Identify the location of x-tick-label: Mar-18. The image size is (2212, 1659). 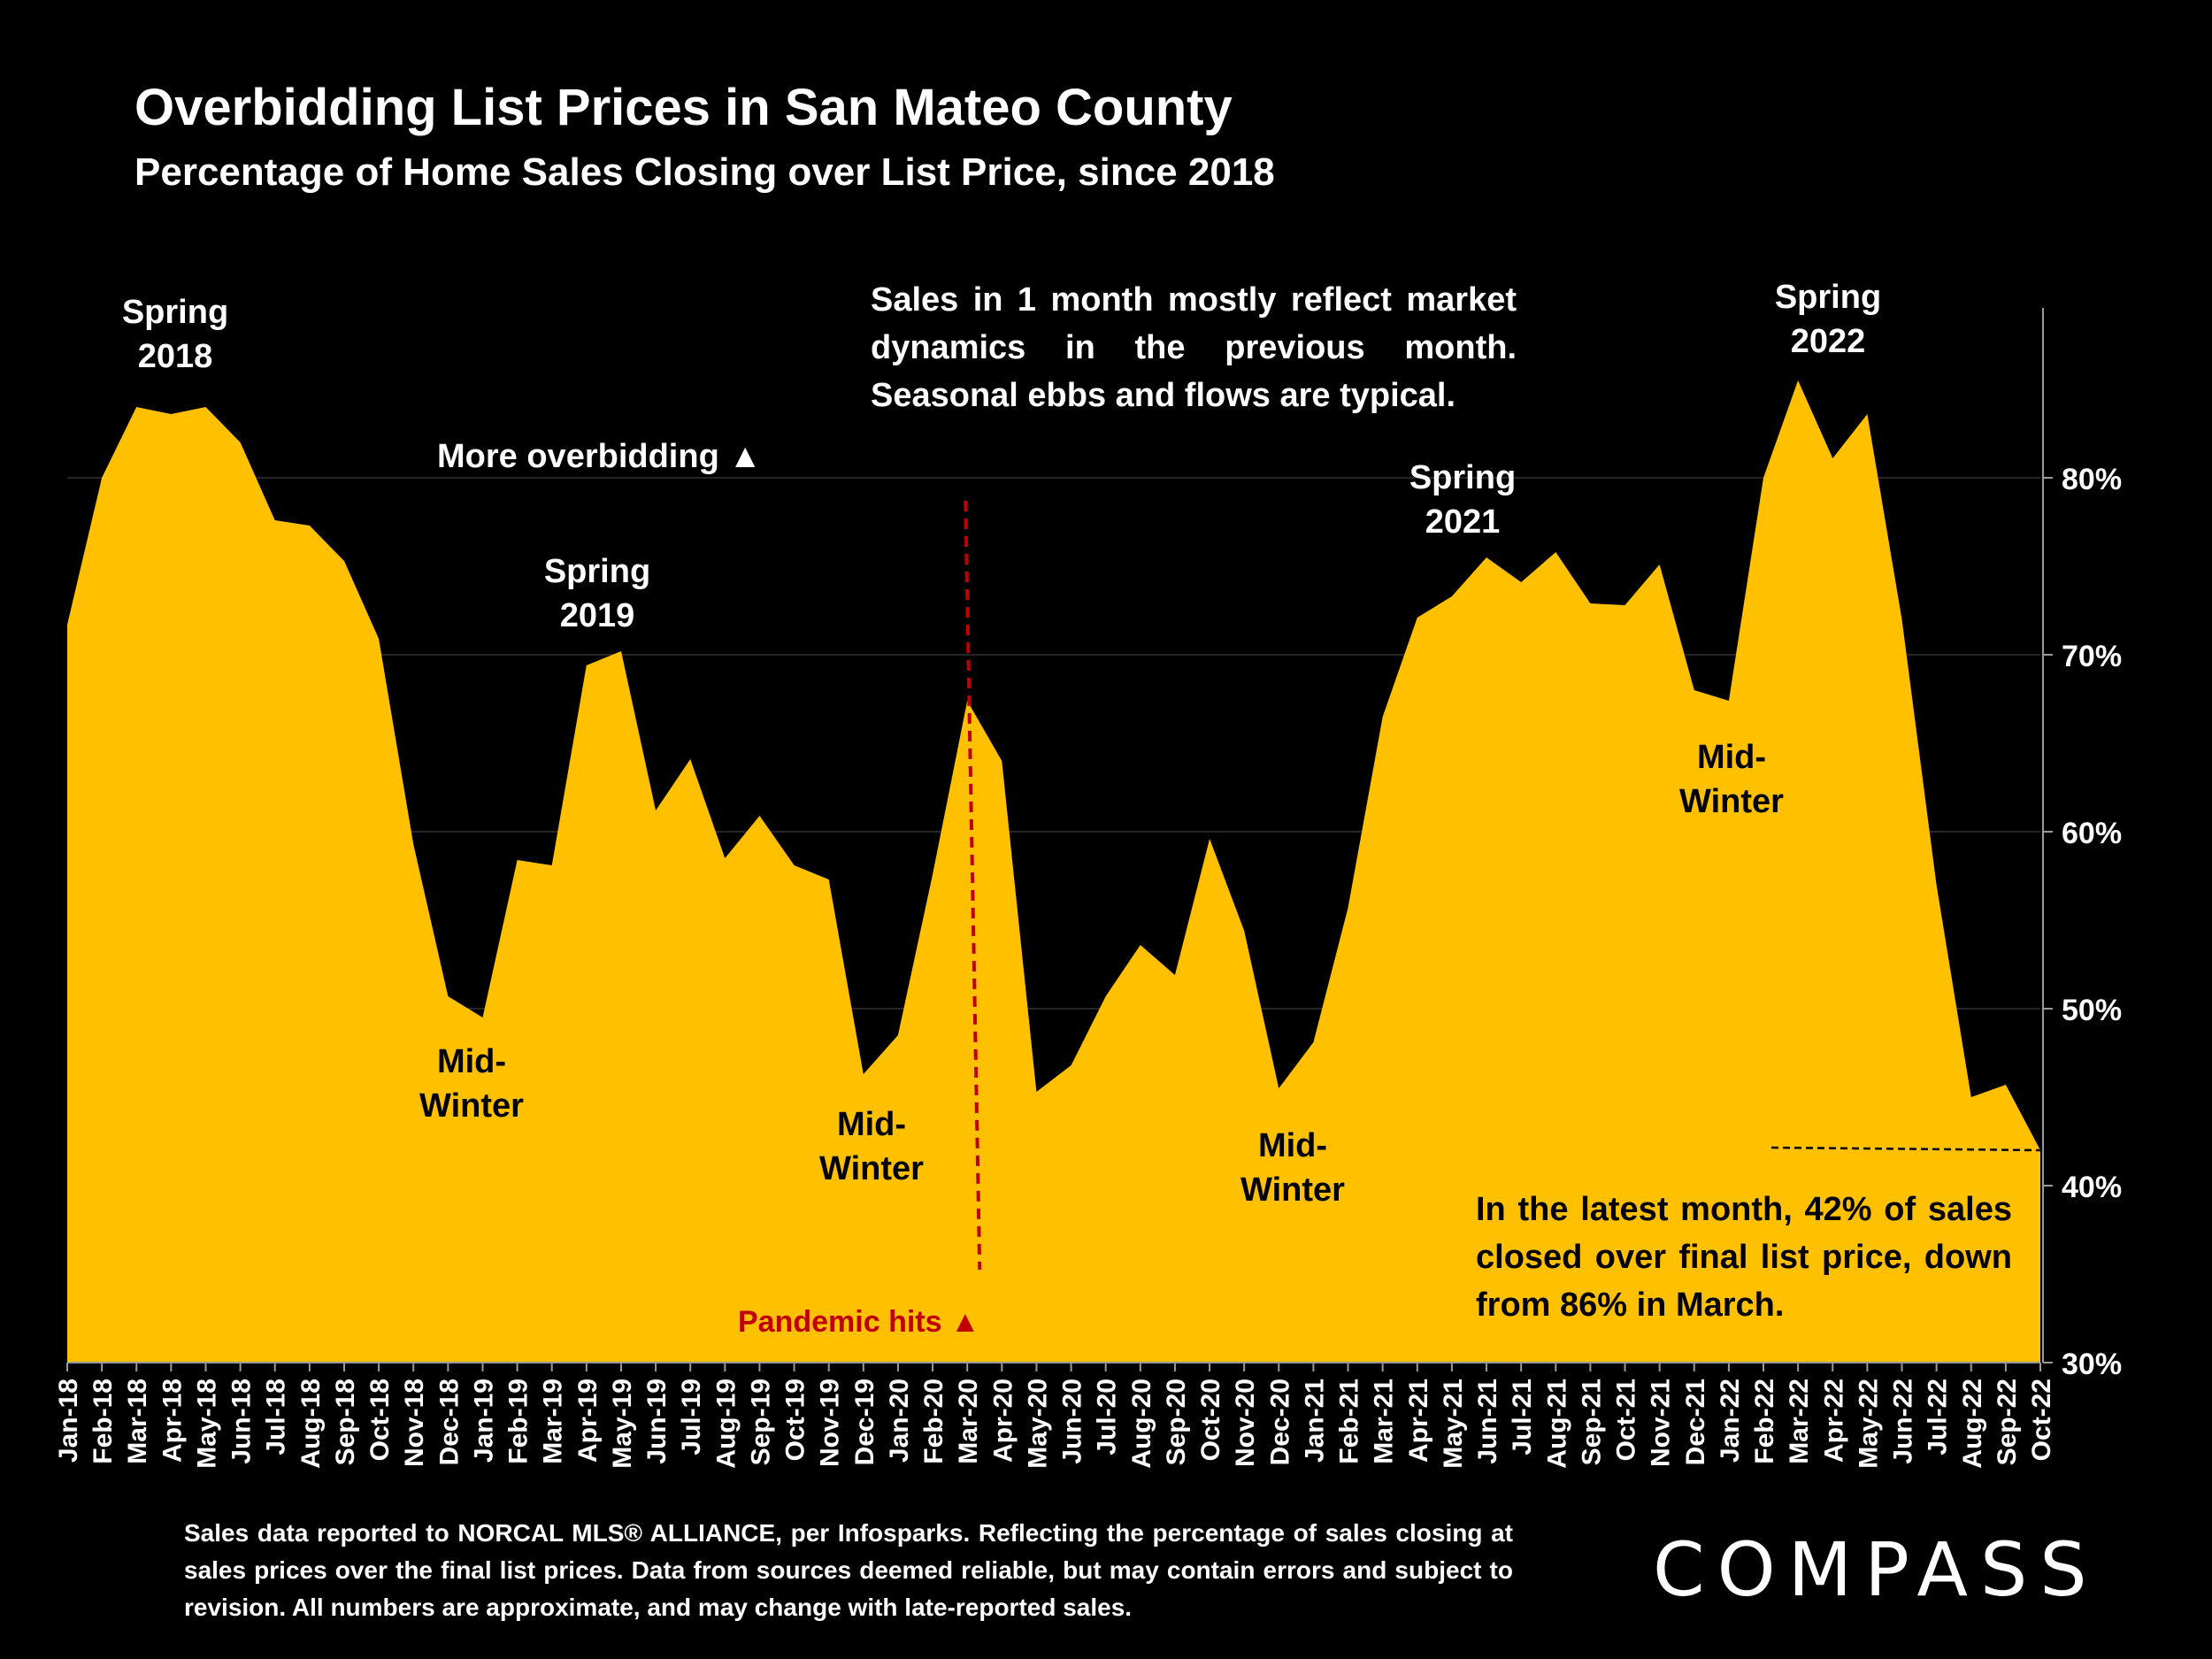
(137, 1422).